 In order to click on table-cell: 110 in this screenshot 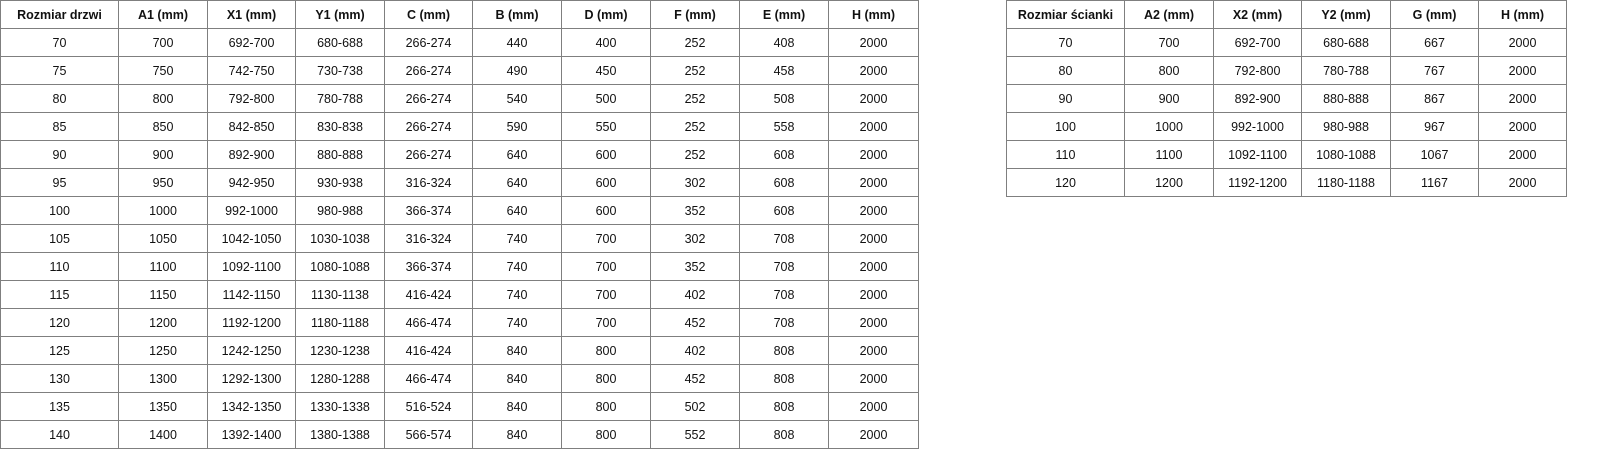, I will do `click(1065, 154)`.